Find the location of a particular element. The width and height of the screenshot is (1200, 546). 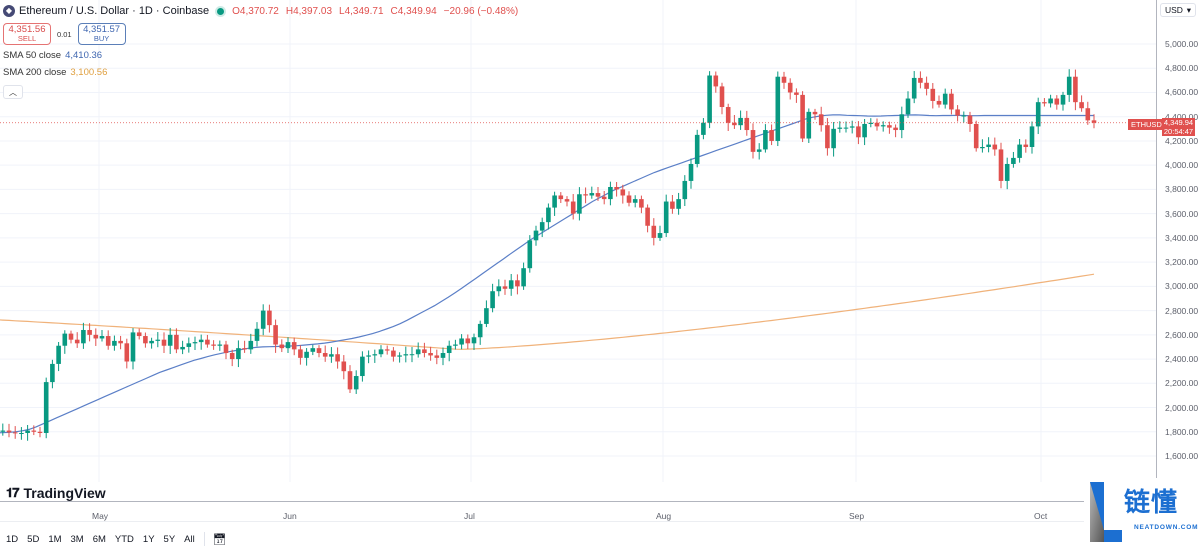

month-label: Oct is located at coordinates (1041, 516).